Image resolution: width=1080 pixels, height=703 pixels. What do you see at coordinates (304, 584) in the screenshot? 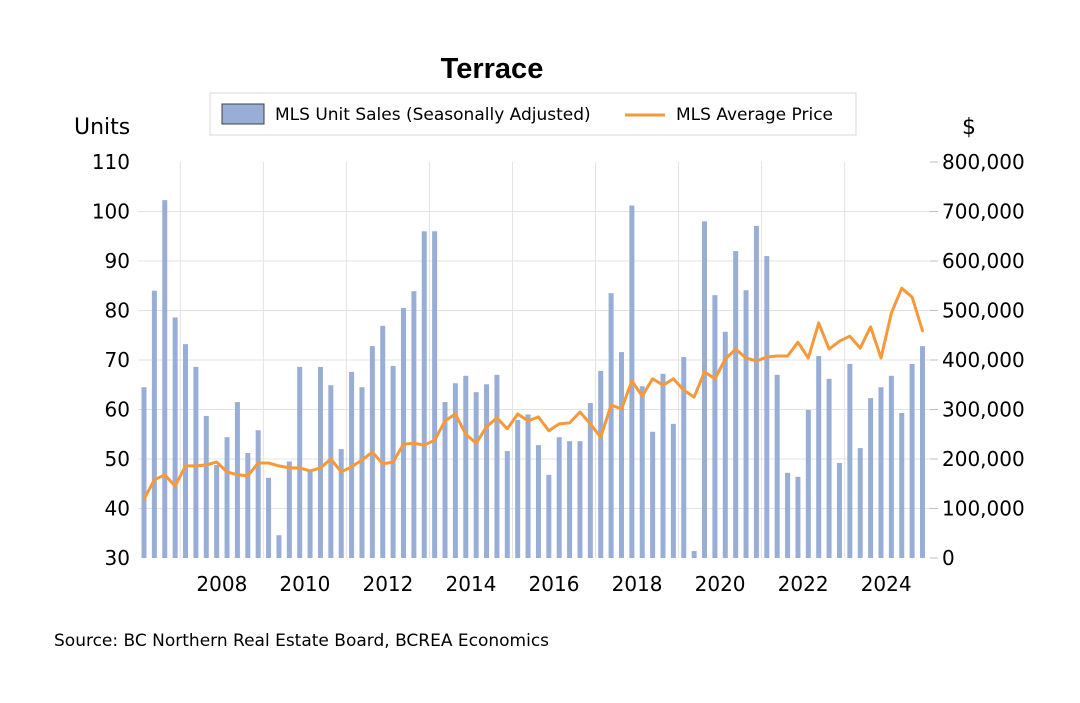
I see `x-tick-label: 2010` at bounding box center [304, 584].